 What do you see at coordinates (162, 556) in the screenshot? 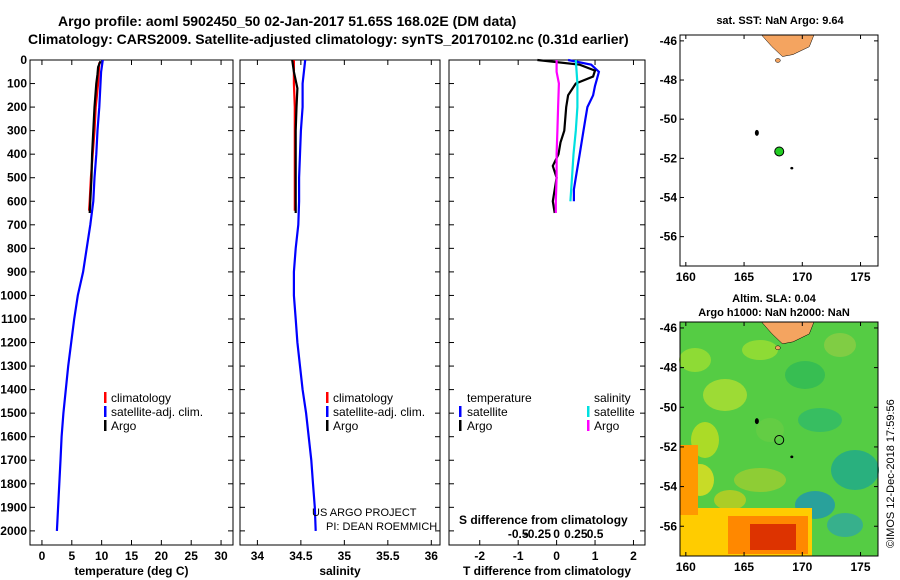
I see `x-tick-label: 20` at bounding box center [162, 556].